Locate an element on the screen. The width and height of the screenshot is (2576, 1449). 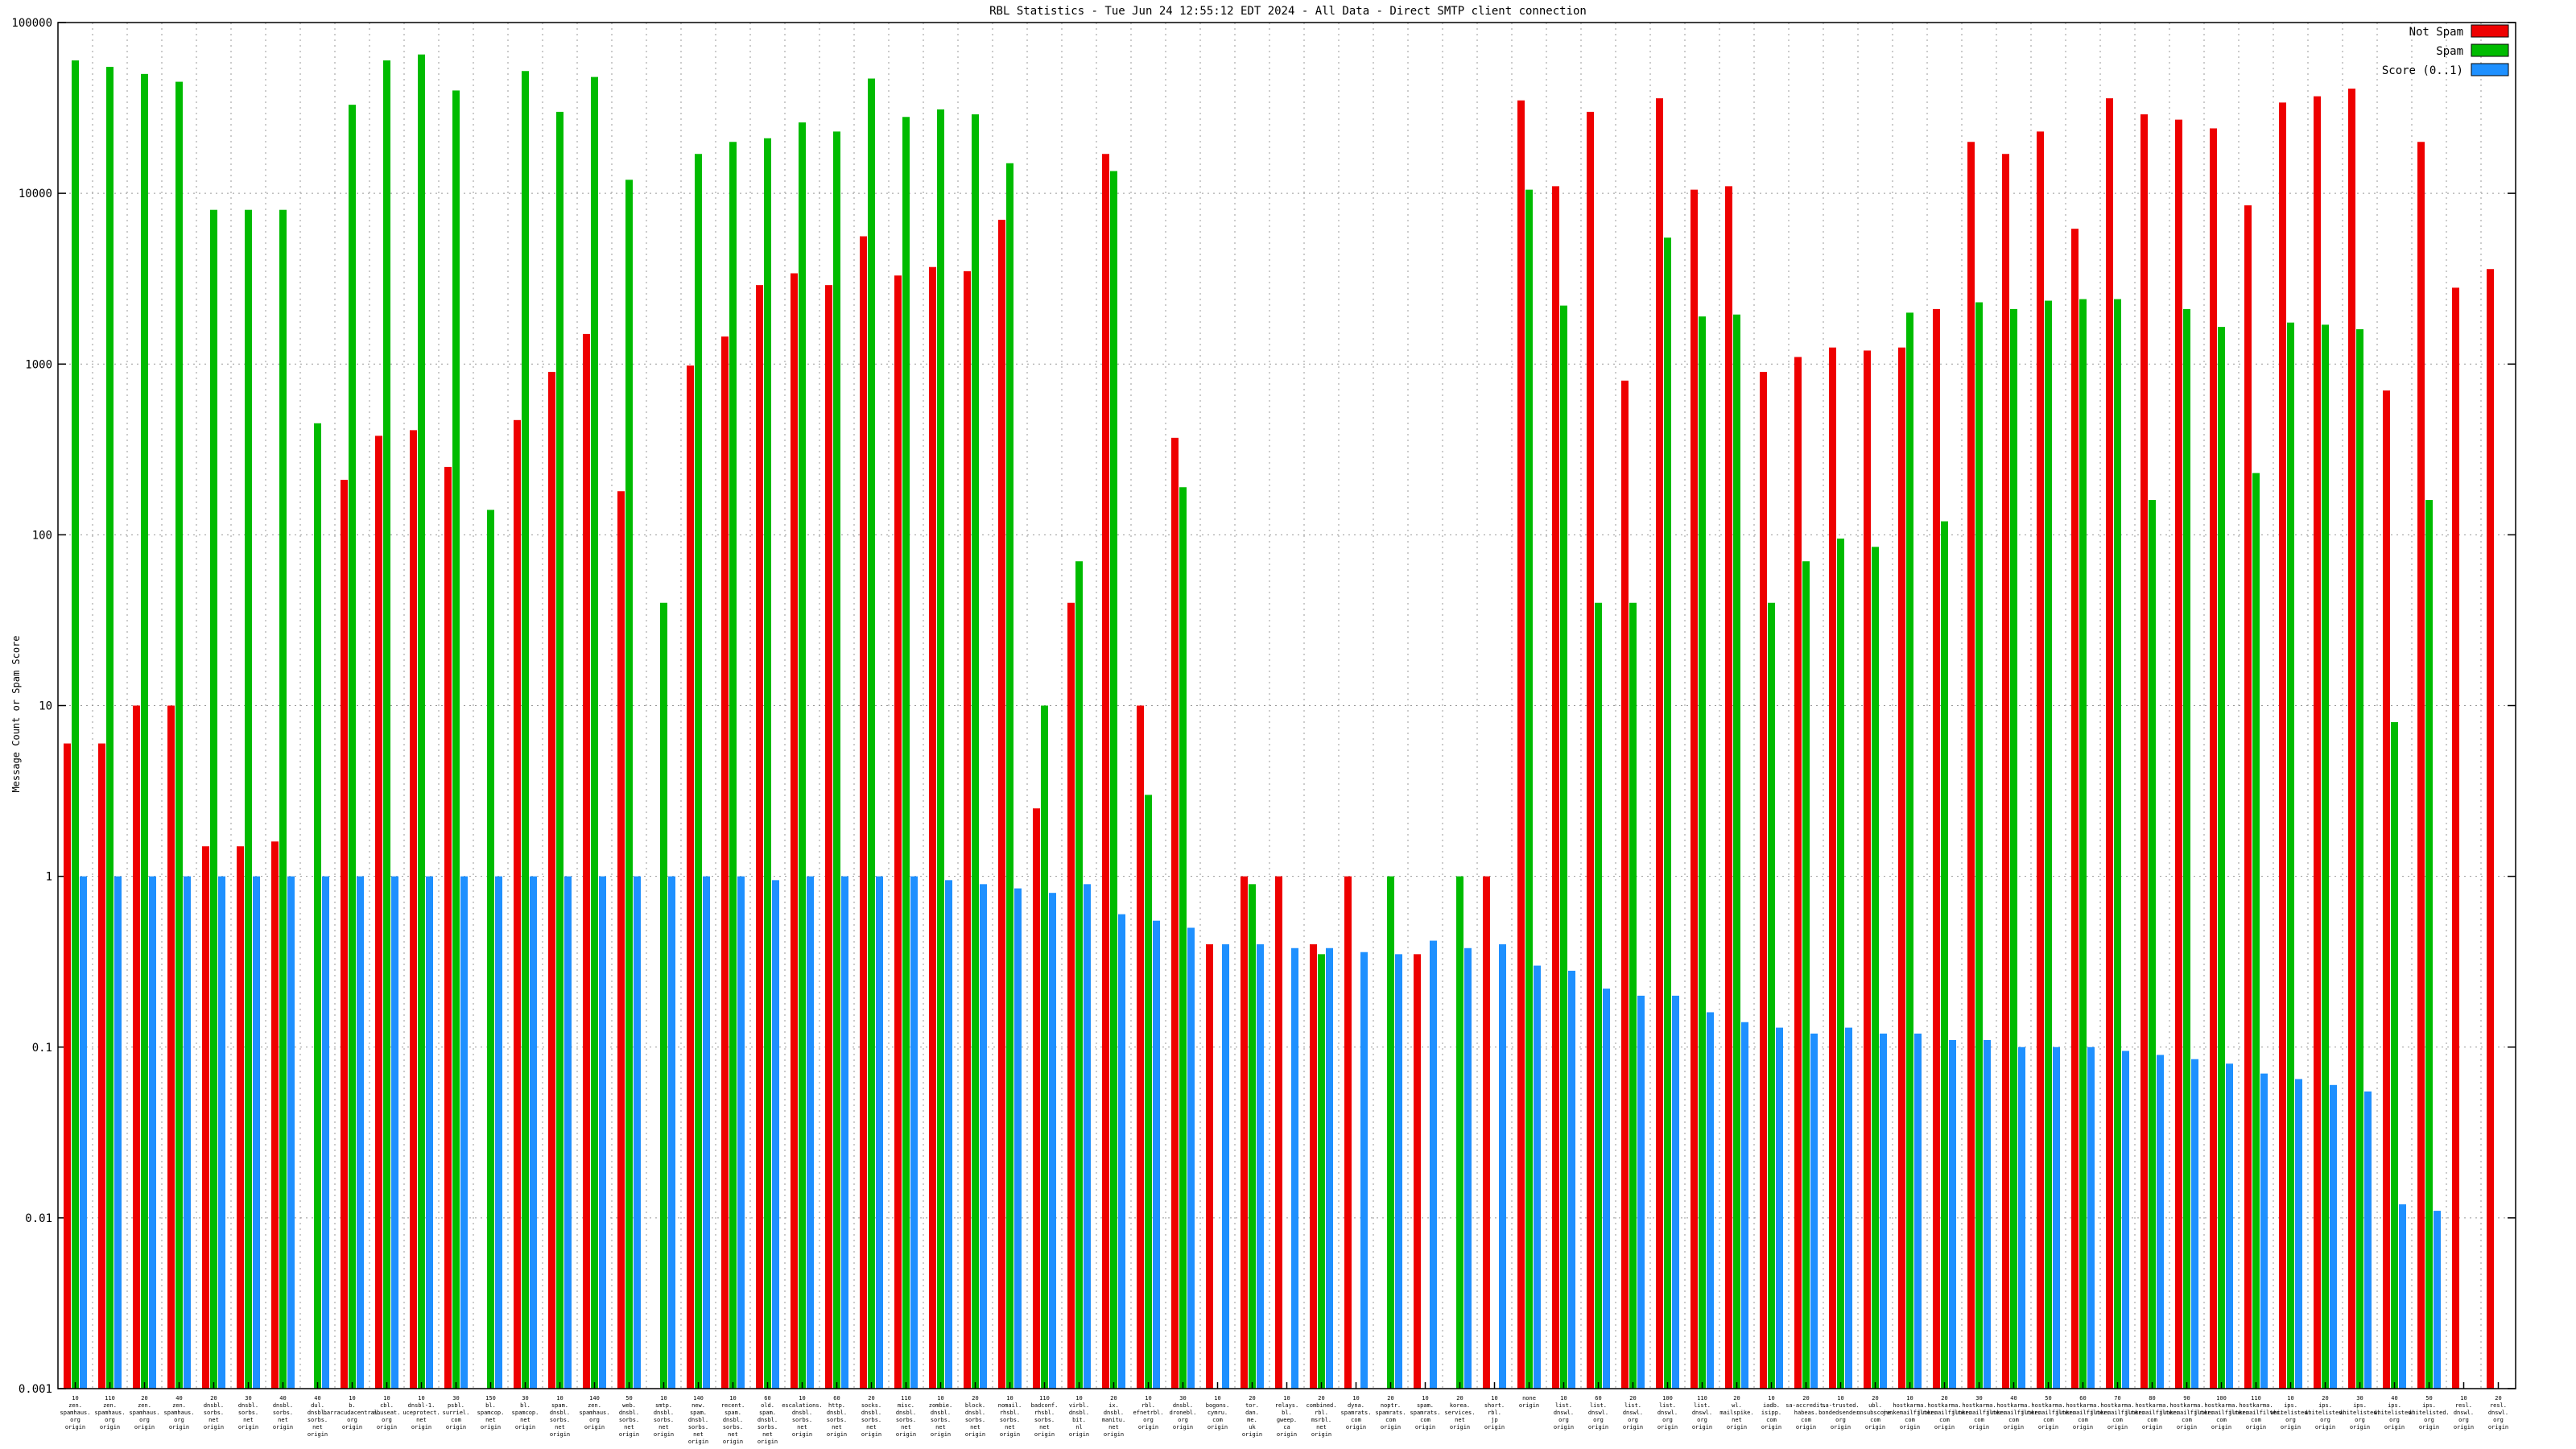
x-category-label: combined. is located at coordinates (1322, 1405).